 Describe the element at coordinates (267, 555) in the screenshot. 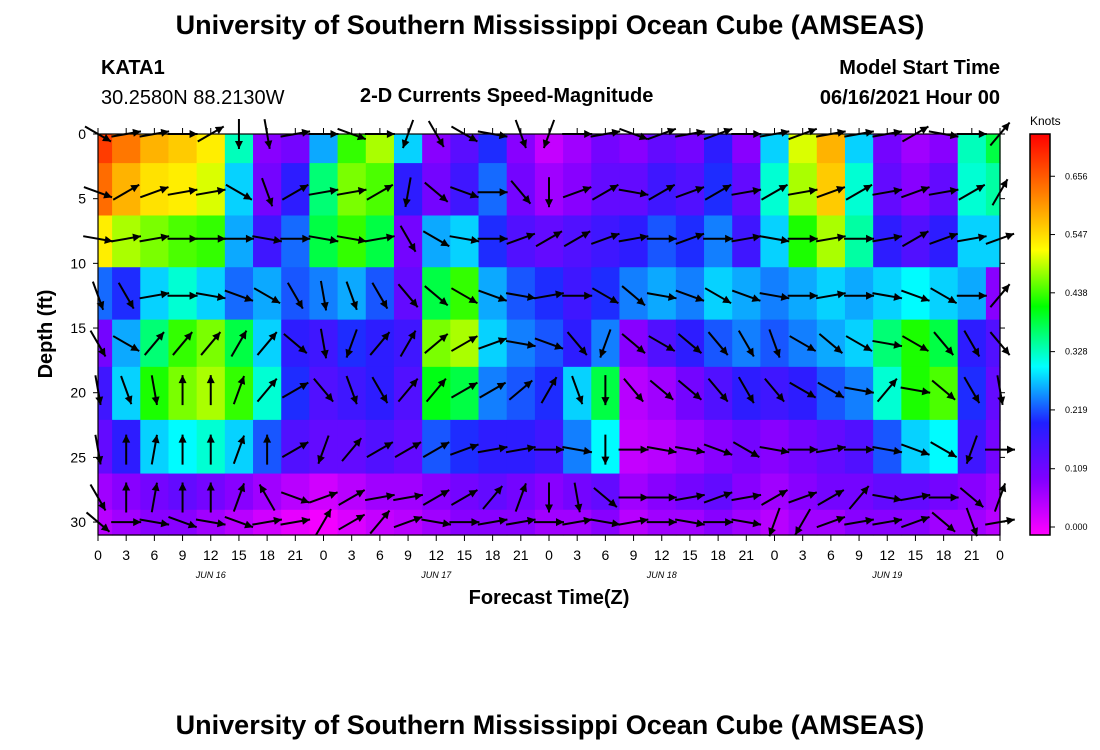

I see `x-tick-label: 18` at that location.